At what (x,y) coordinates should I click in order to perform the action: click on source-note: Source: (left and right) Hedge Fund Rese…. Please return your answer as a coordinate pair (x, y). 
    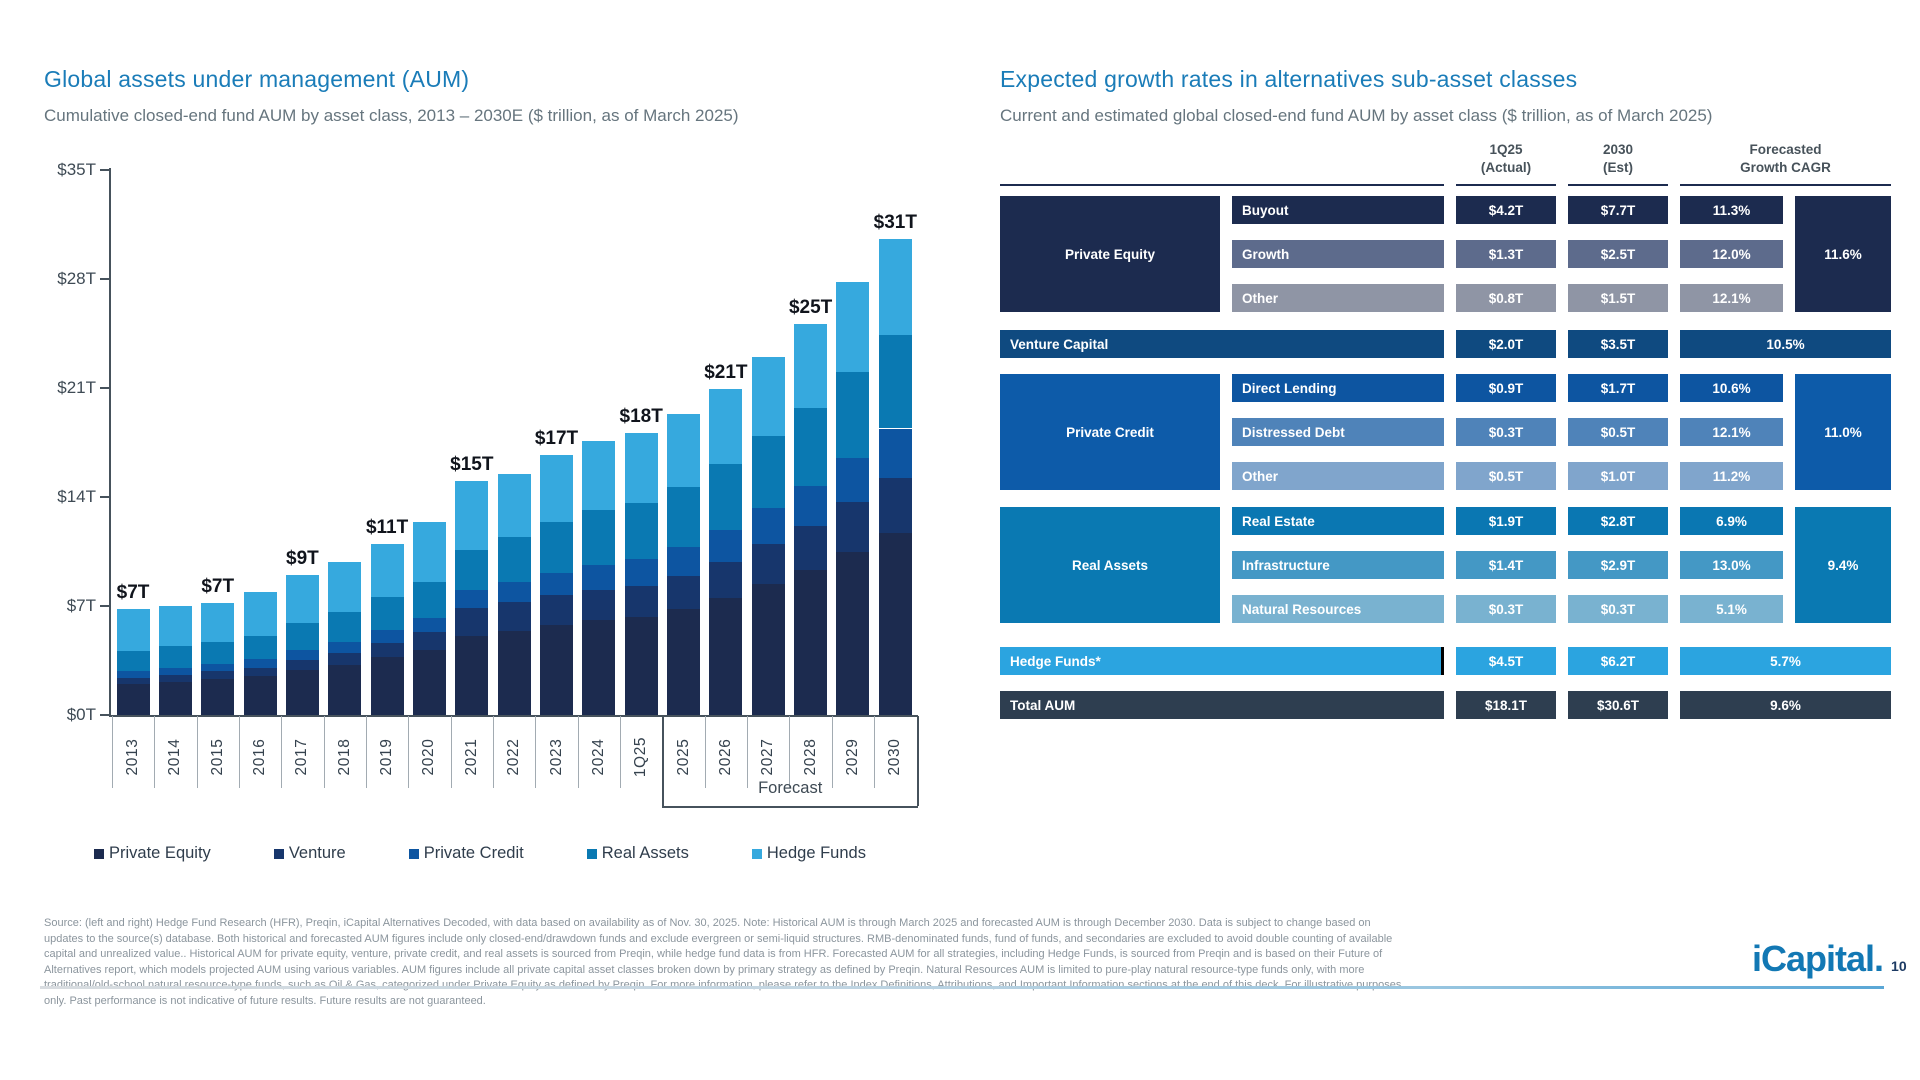
    Looking at the image, I should click on (722, 962).